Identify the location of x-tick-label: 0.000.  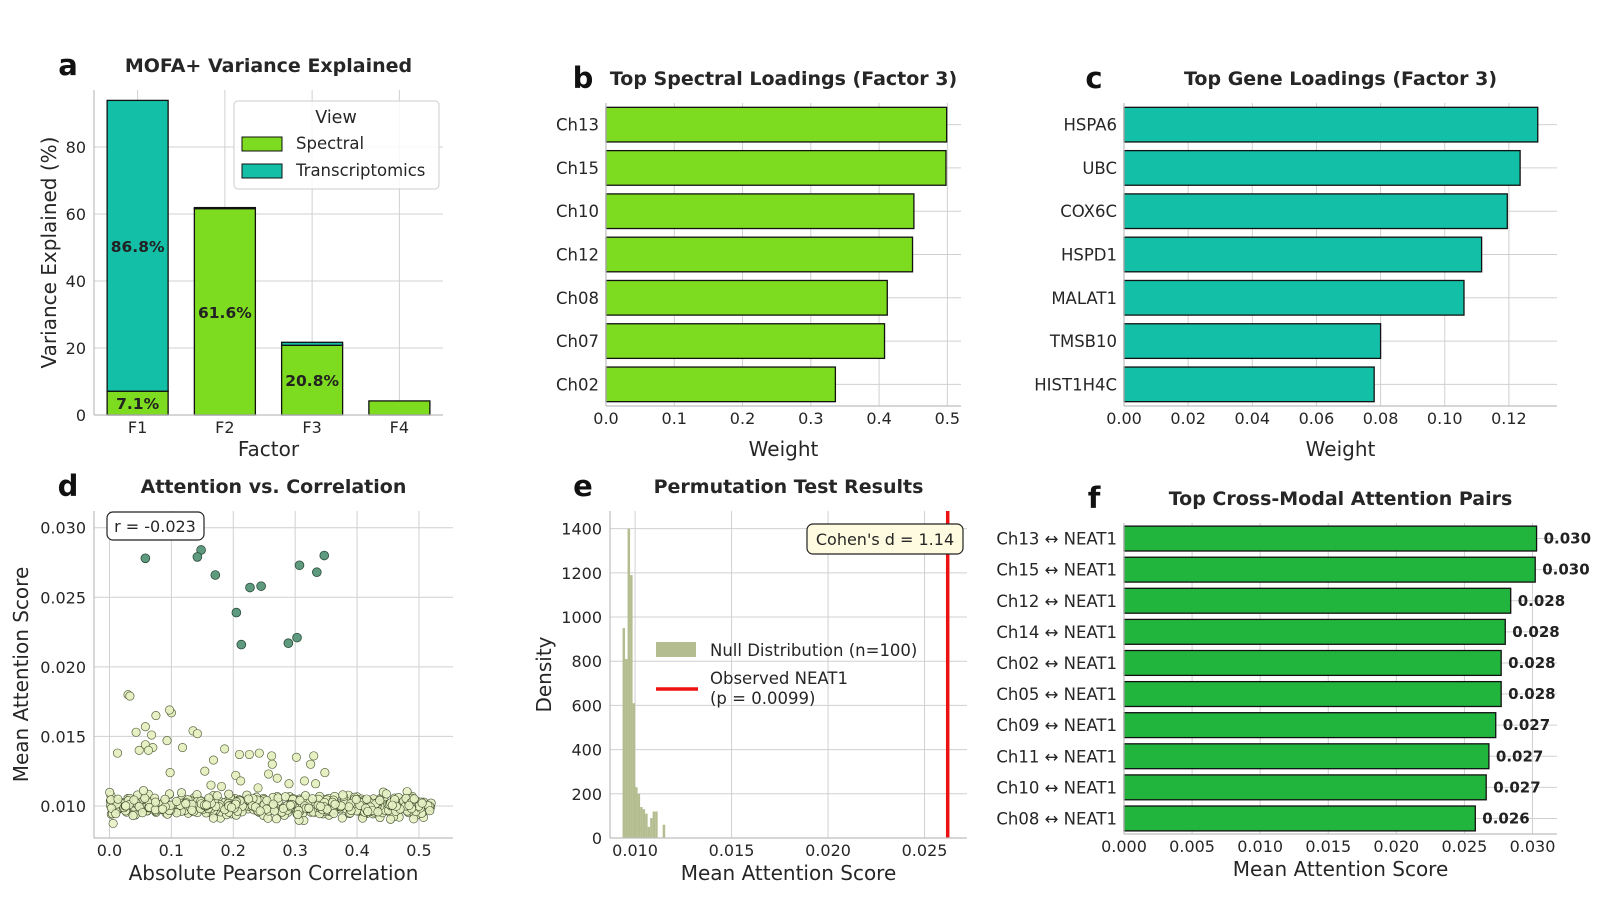
(1124, 846).